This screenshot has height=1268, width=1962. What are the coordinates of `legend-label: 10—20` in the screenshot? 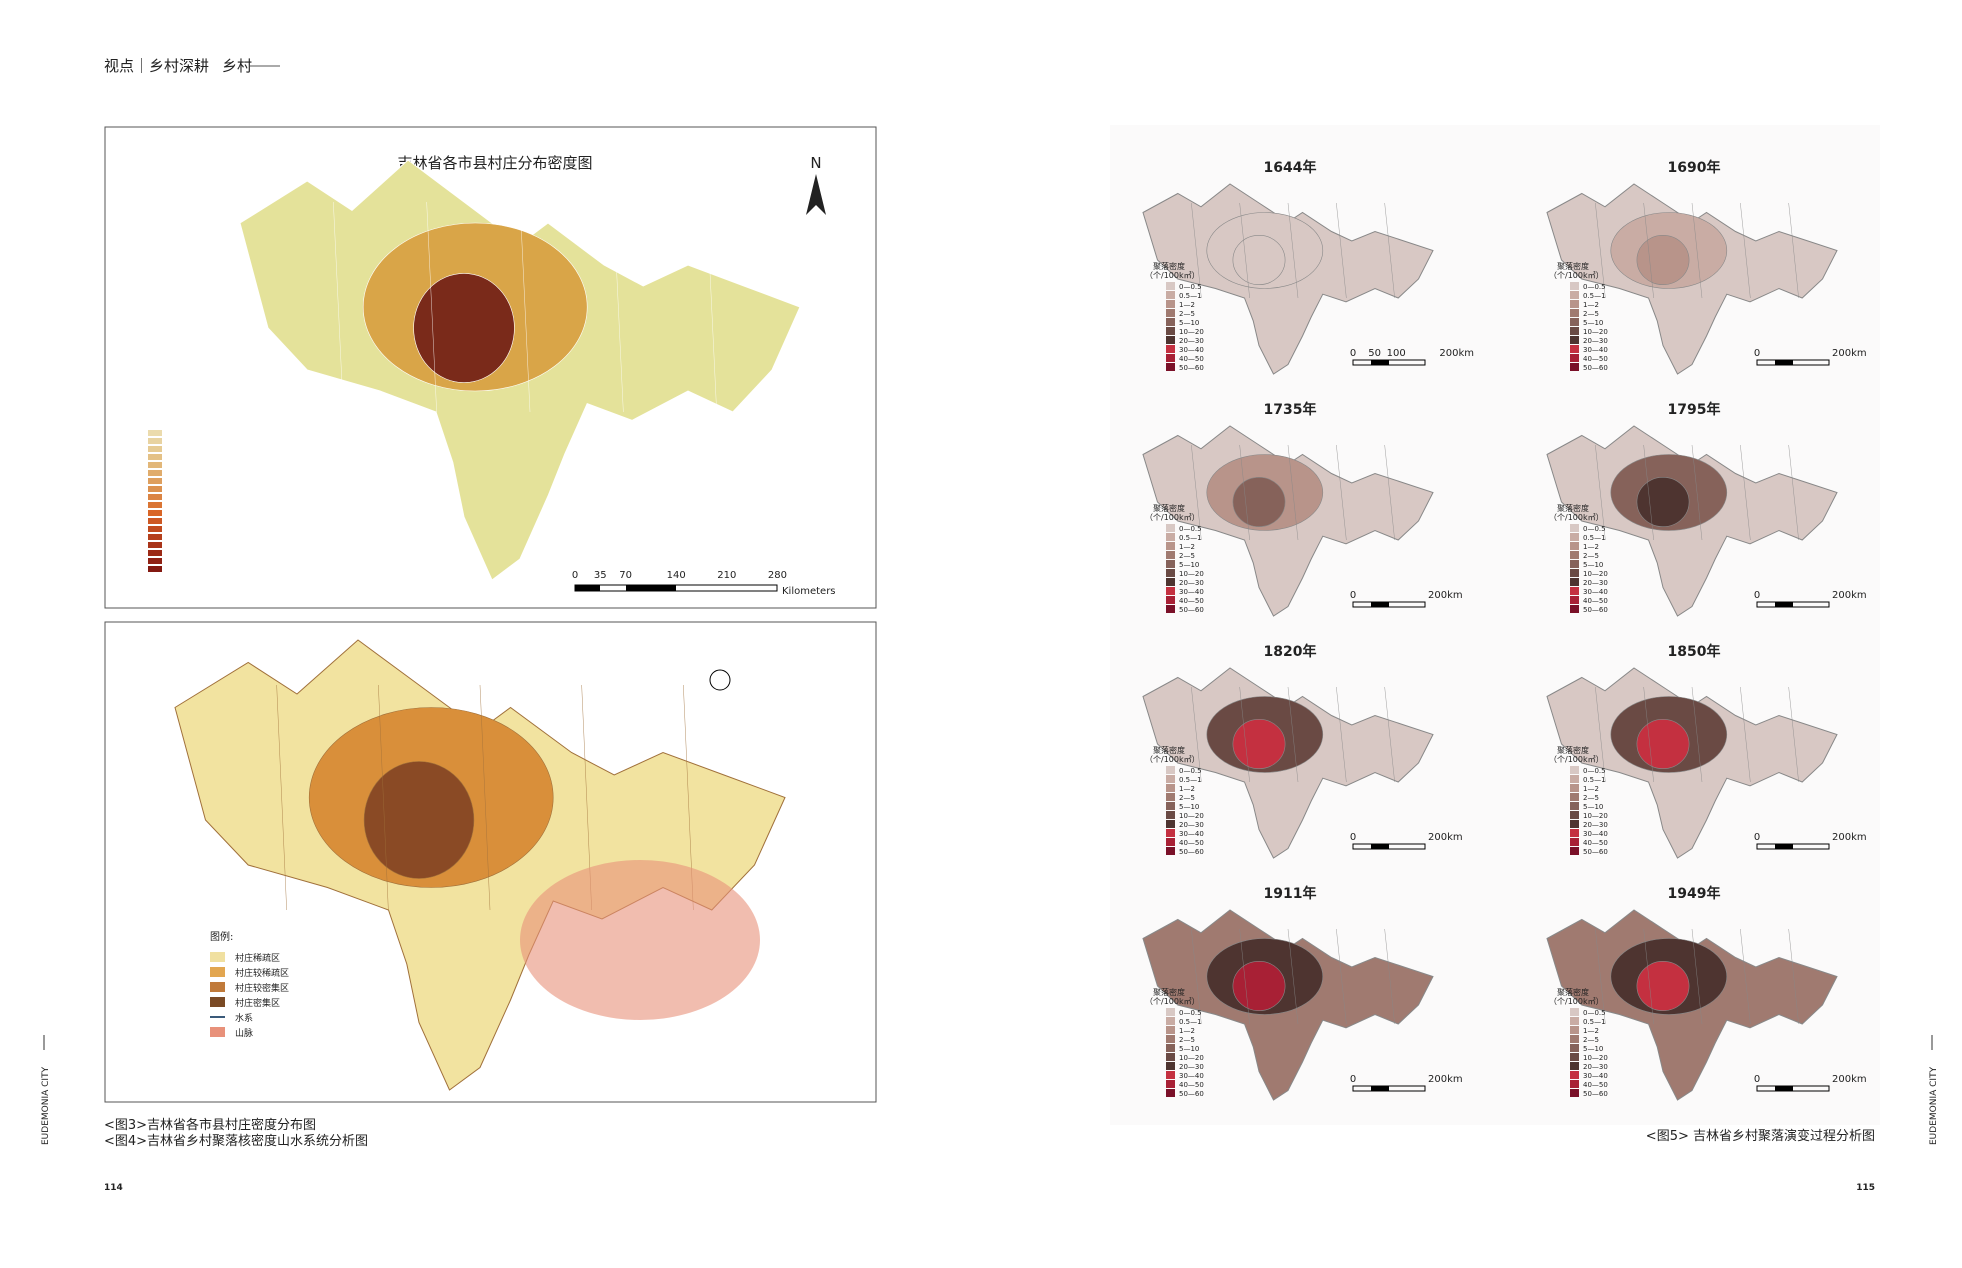 It's located at (1191, 816).